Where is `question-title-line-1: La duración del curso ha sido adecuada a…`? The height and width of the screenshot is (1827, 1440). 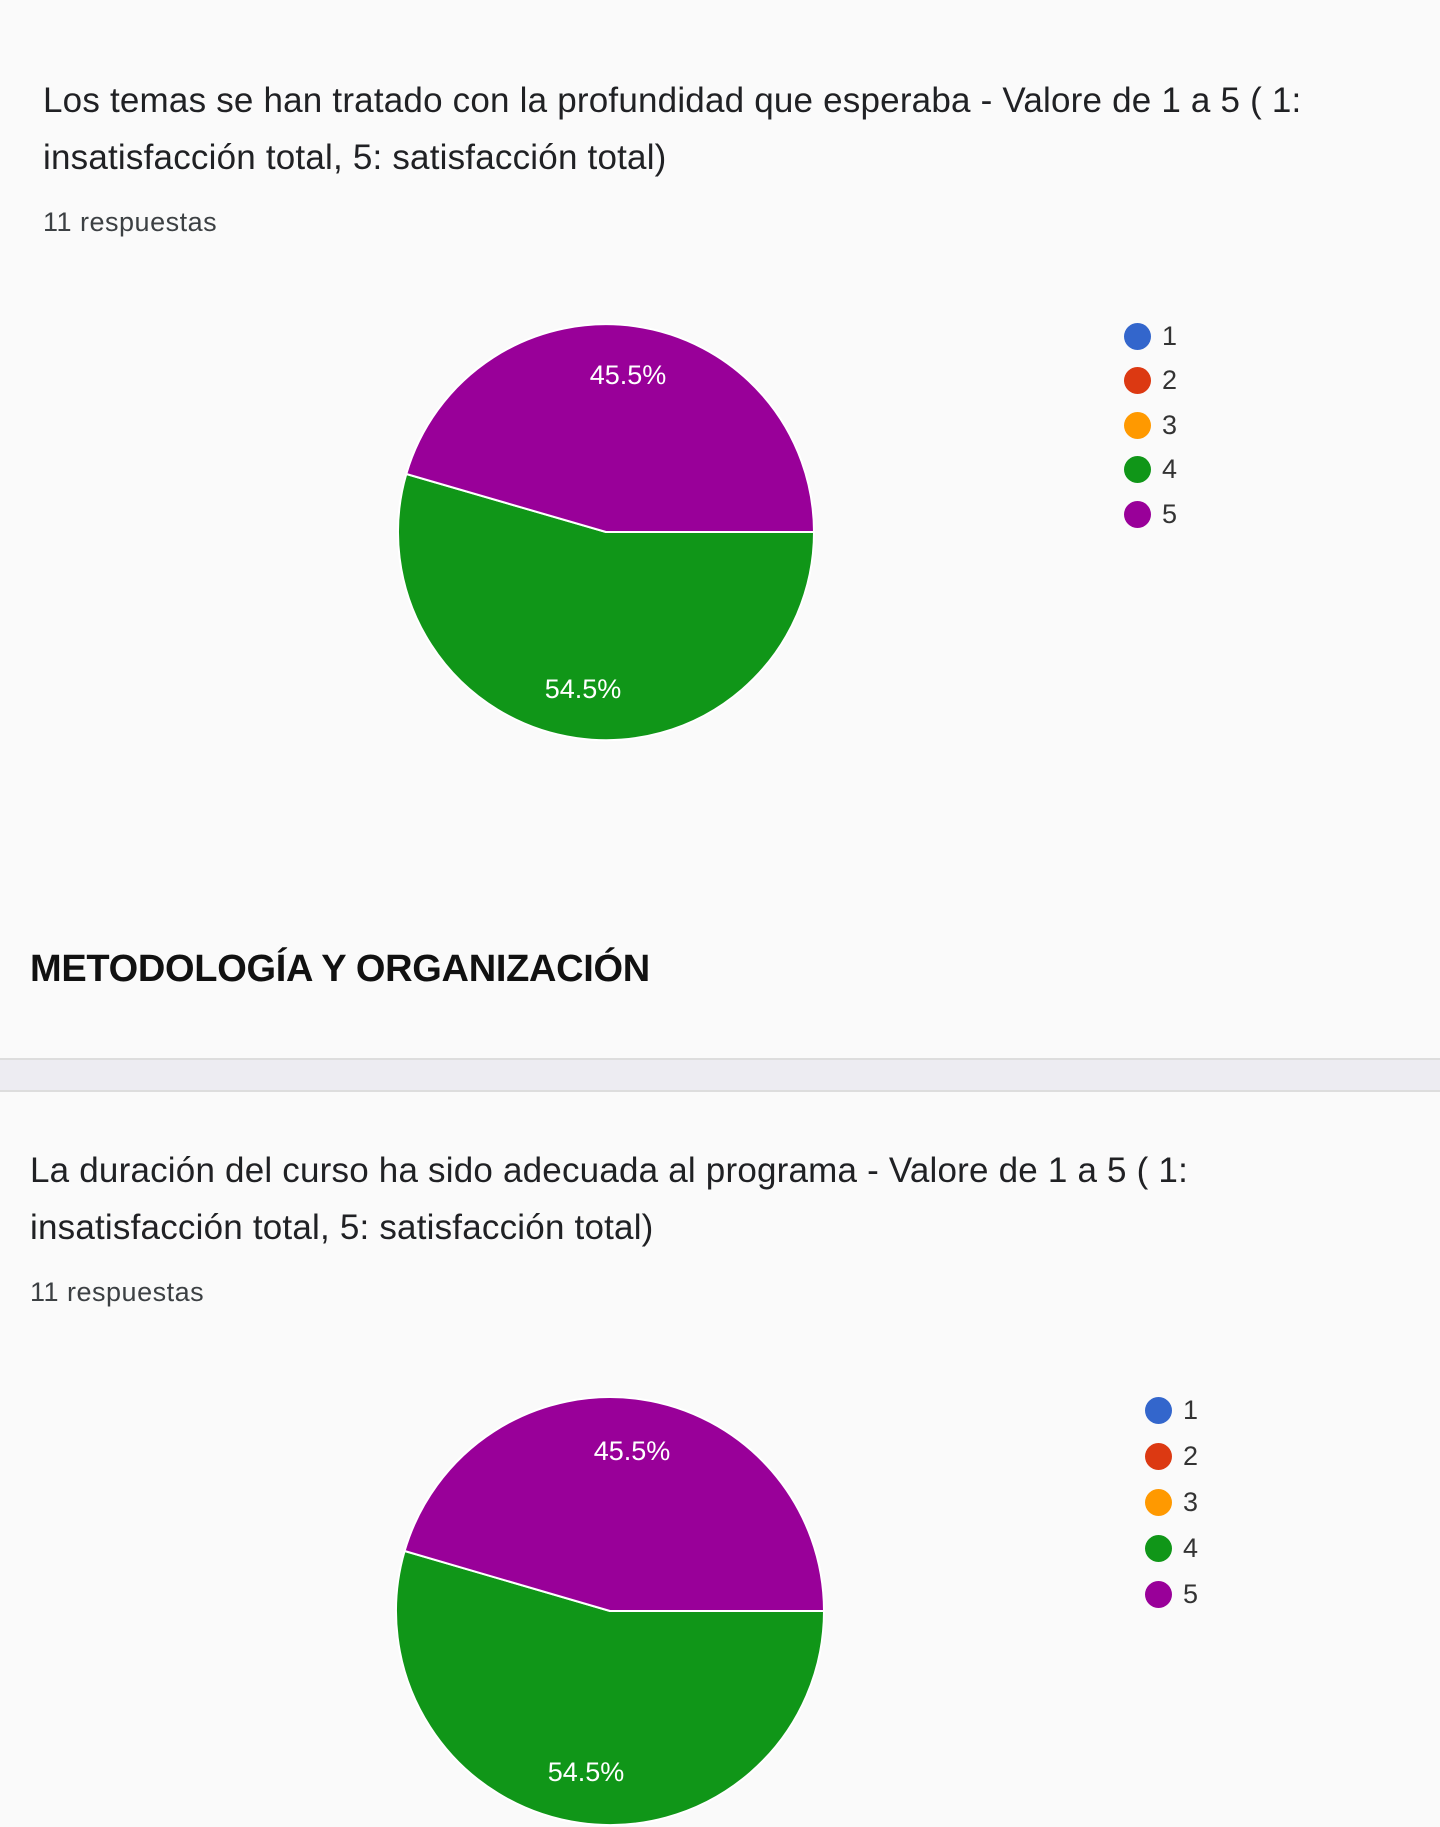
question-title-line-1: La duración del curso ha sido adecuada a… is located at coordinates (609, 1170).